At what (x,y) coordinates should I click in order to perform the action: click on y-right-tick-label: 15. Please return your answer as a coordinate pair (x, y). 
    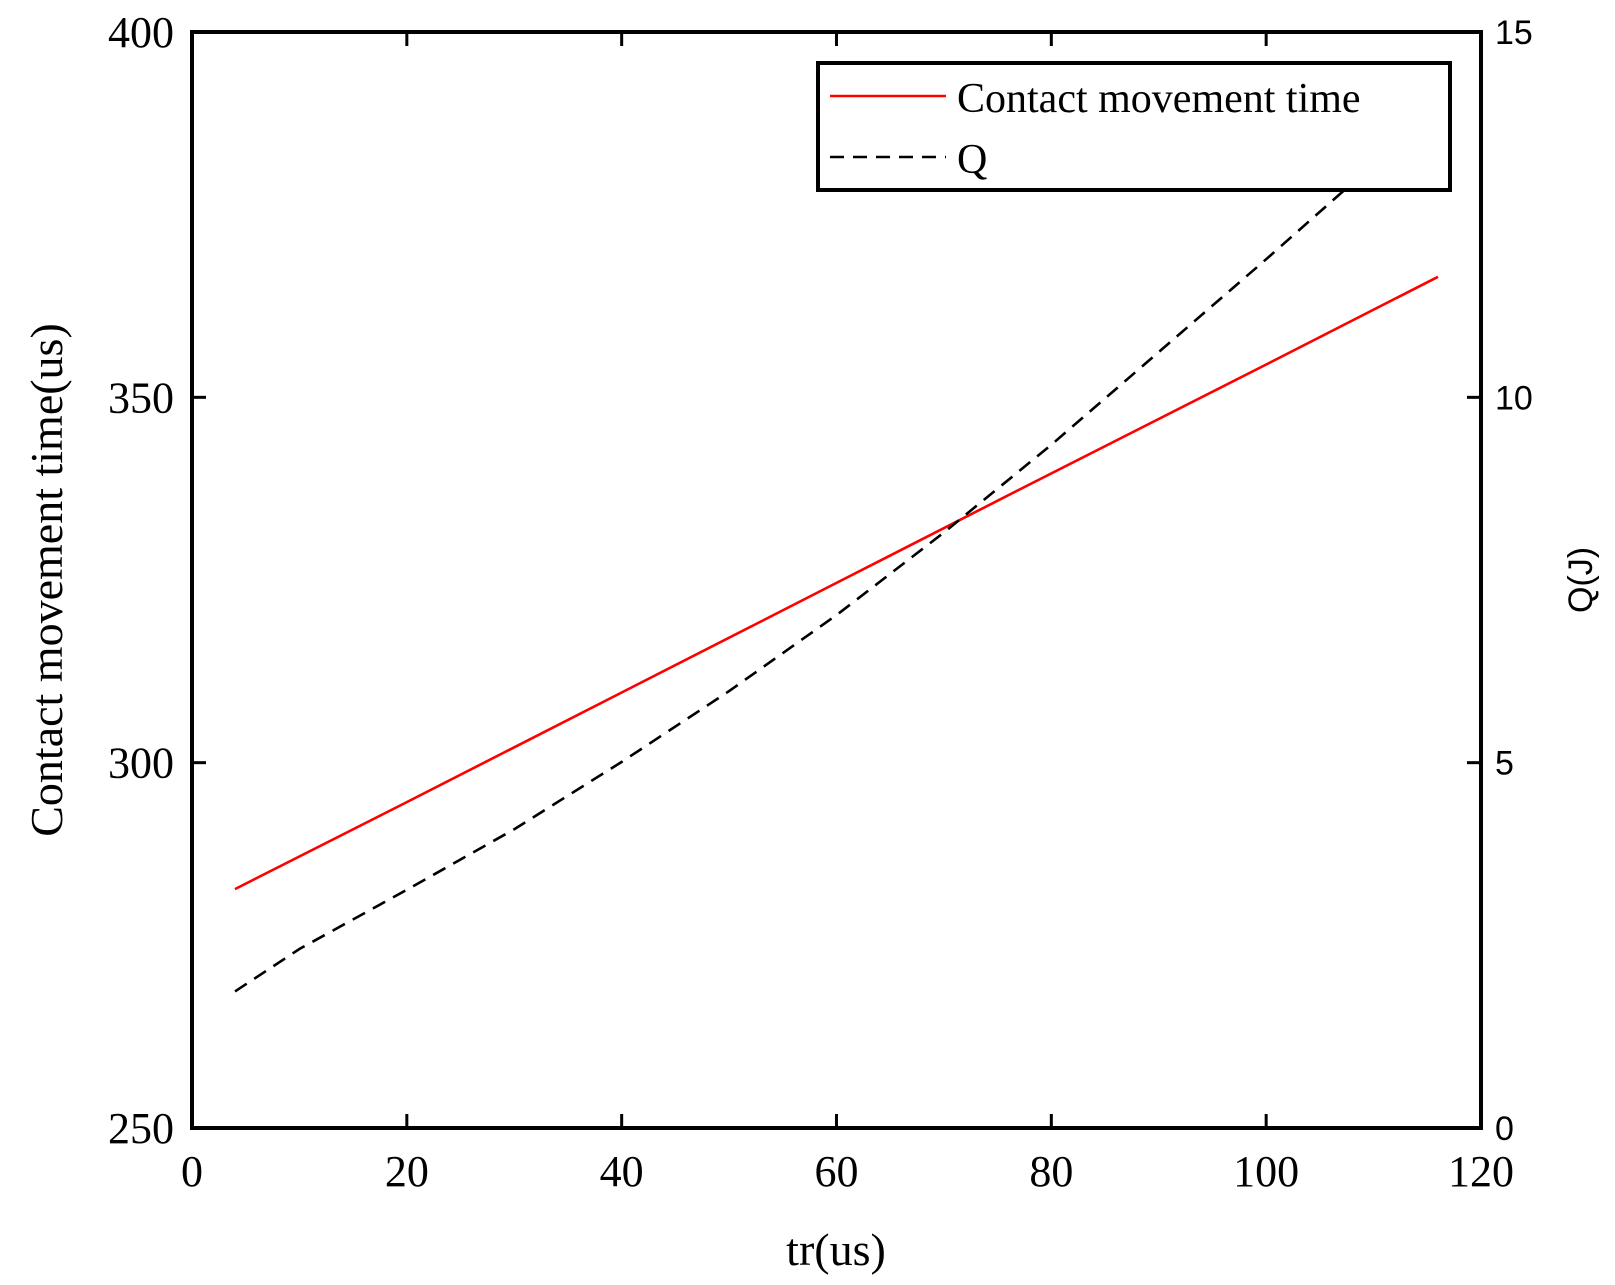
    Looking at the image, I should click on (1514, 33).